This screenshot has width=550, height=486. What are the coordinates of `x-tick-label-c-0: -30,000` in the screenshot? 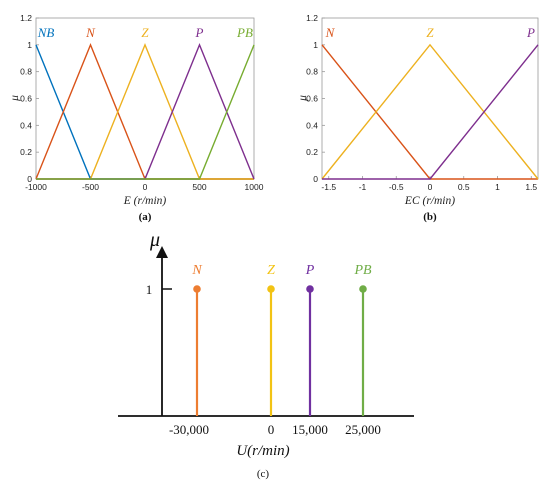 It's located at (189, 429).